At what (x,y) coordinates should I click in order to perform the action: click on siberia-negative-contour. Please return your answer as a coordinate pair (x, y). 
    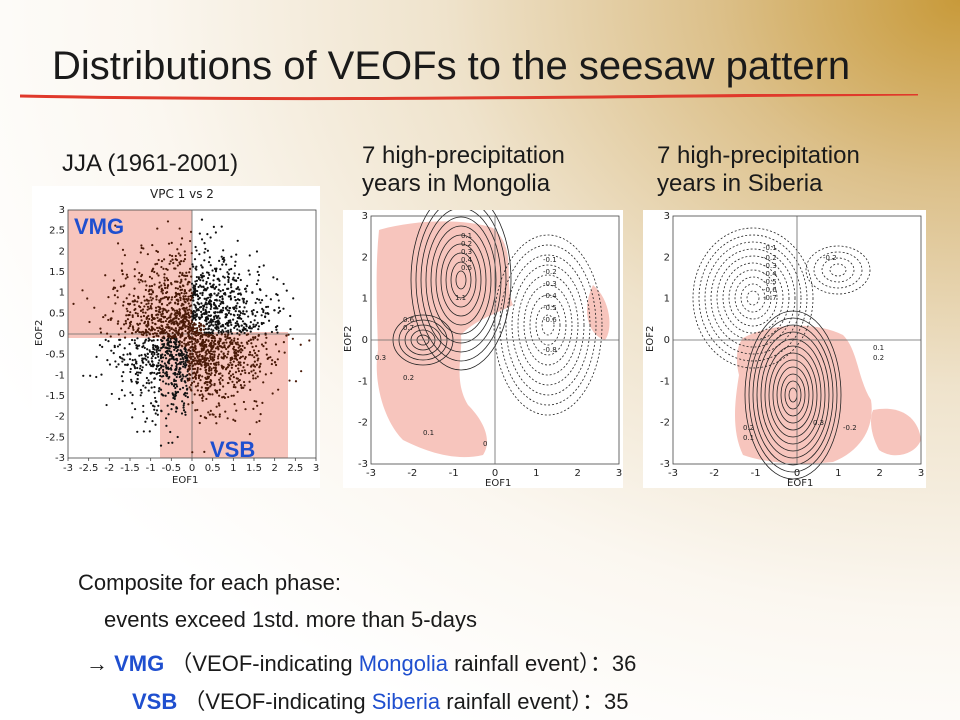
    Looking at the image, I should click on (753, 298).